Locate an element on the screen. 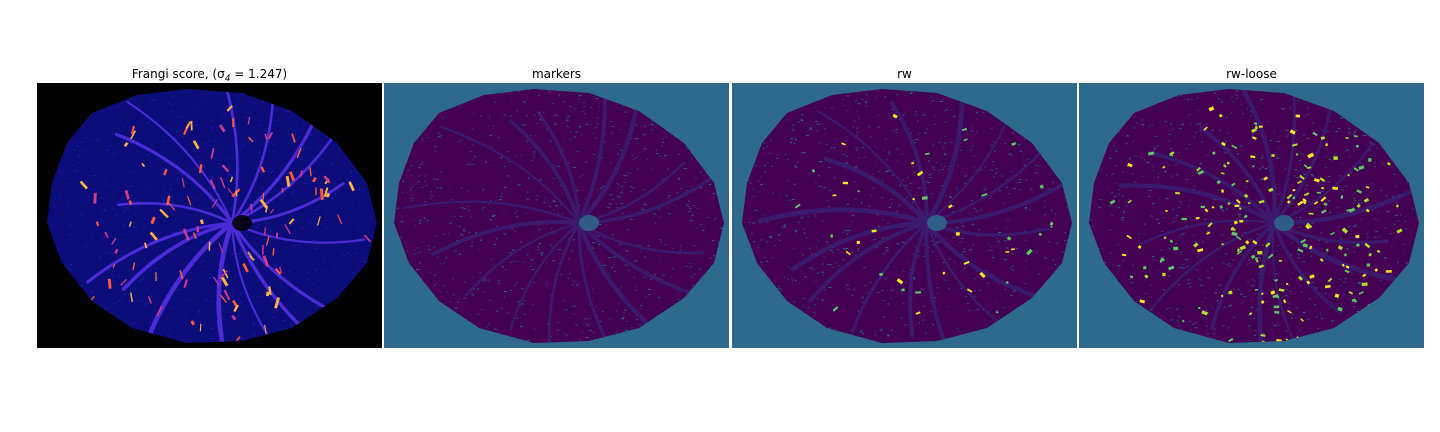 The height and width of the screenshot is (432, 1440). rw-loose-image is located at coordinates (1251, 215).